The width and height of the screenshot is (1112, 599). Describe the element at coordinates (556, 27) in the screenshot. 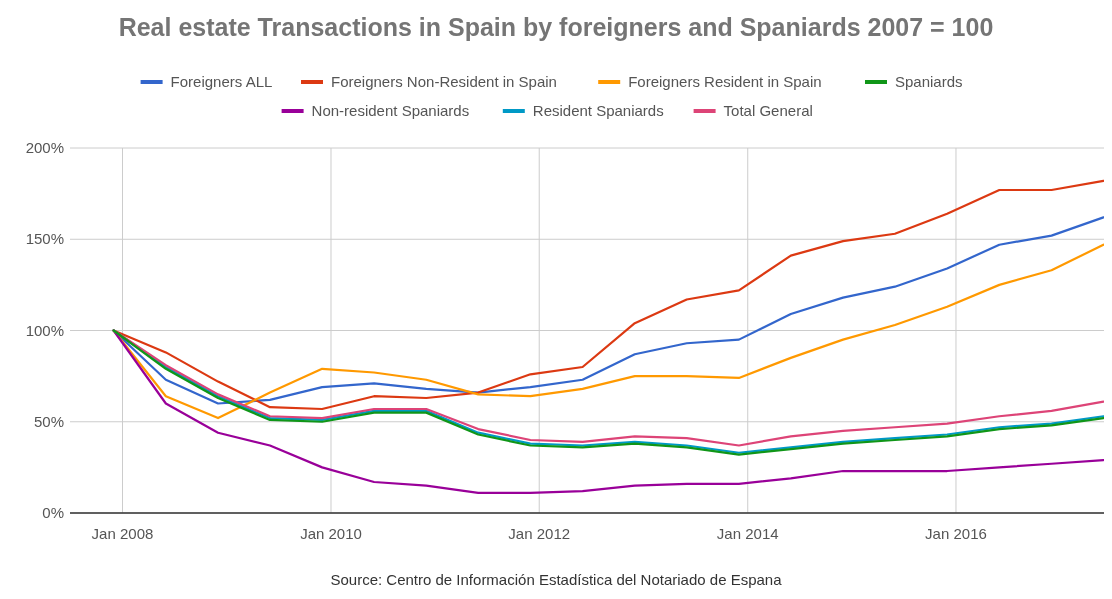

I see `chart-title: Real estate Transactions in Spain by foreigners and Spaniards 2007 = 100` at that location.